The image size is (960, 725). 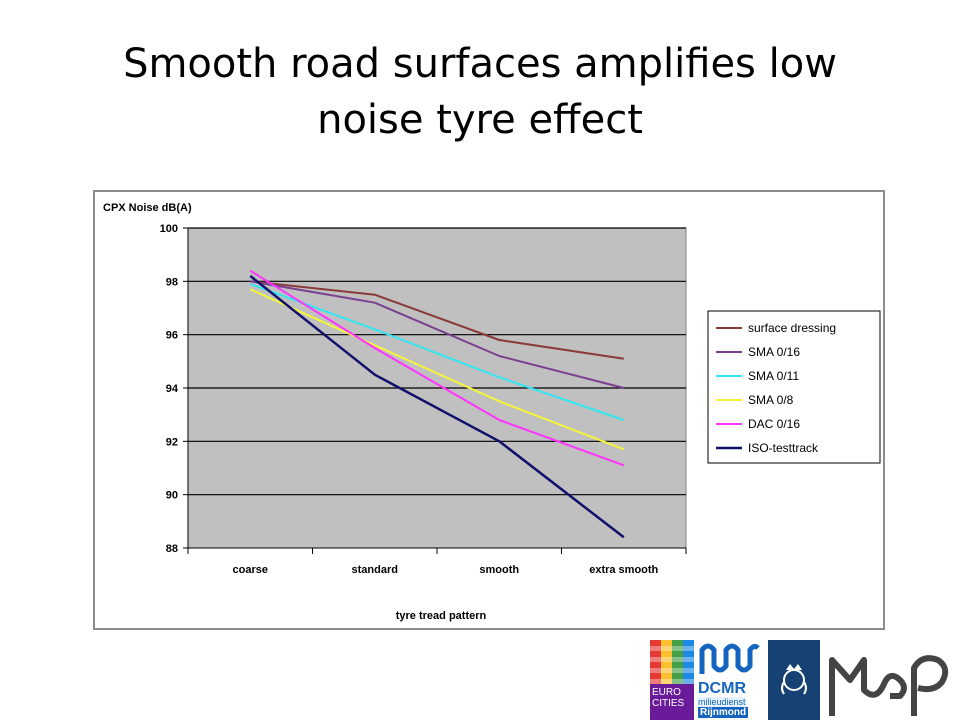 I want to click on y-tick-label-4: 96, so click(x=172, y=336).